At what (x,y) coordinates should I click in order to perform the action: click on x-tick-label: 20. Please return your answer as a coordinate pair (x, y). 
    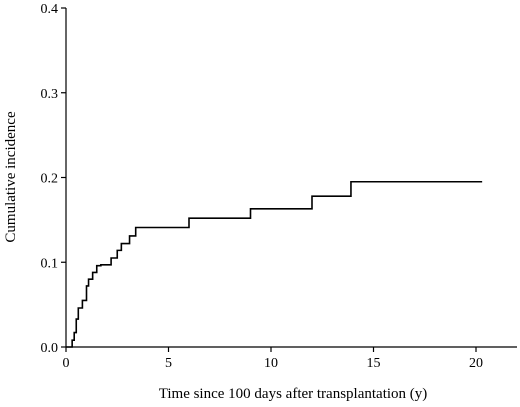
    Looking at the image, I should click on (476, 363).